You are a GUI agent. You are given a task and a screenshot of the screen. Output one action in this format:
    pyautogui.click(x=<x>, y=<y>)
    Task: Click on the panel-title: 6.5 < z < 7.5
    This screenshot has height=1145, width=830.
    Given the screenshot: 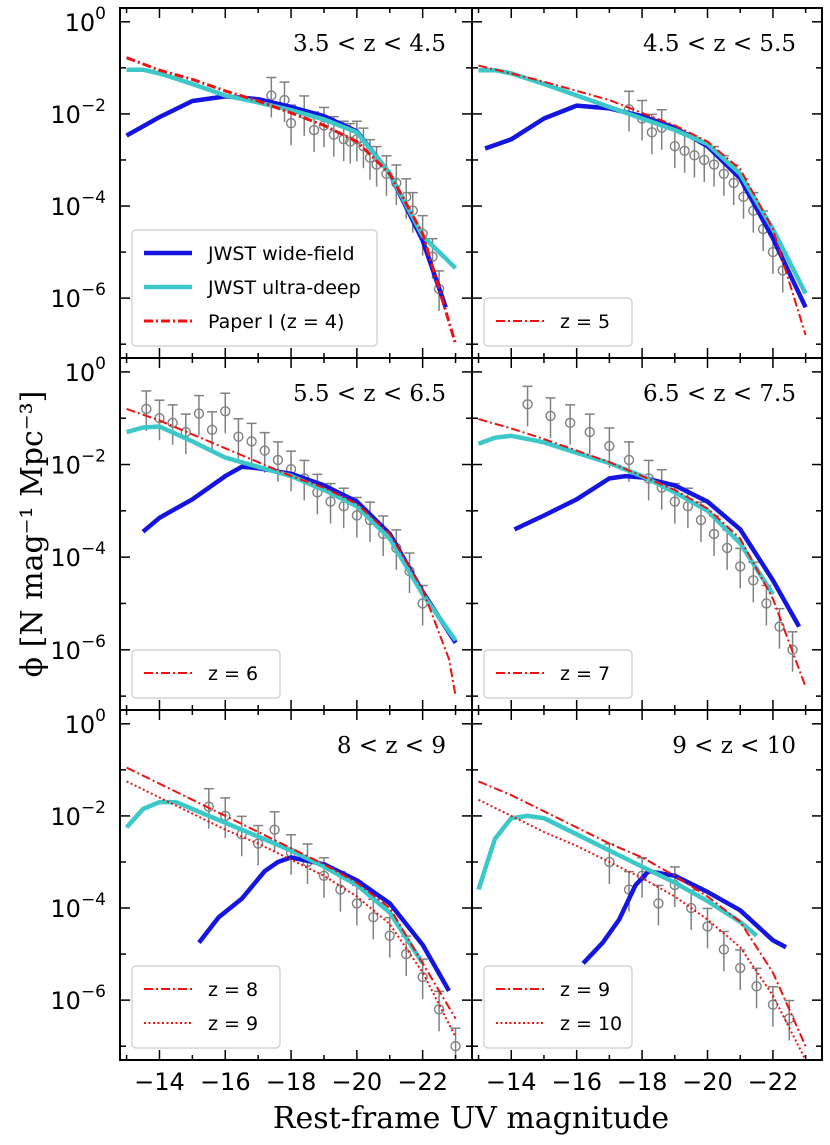 What is the action you would take?
    pyautogui.click(x=719, y=394)
    